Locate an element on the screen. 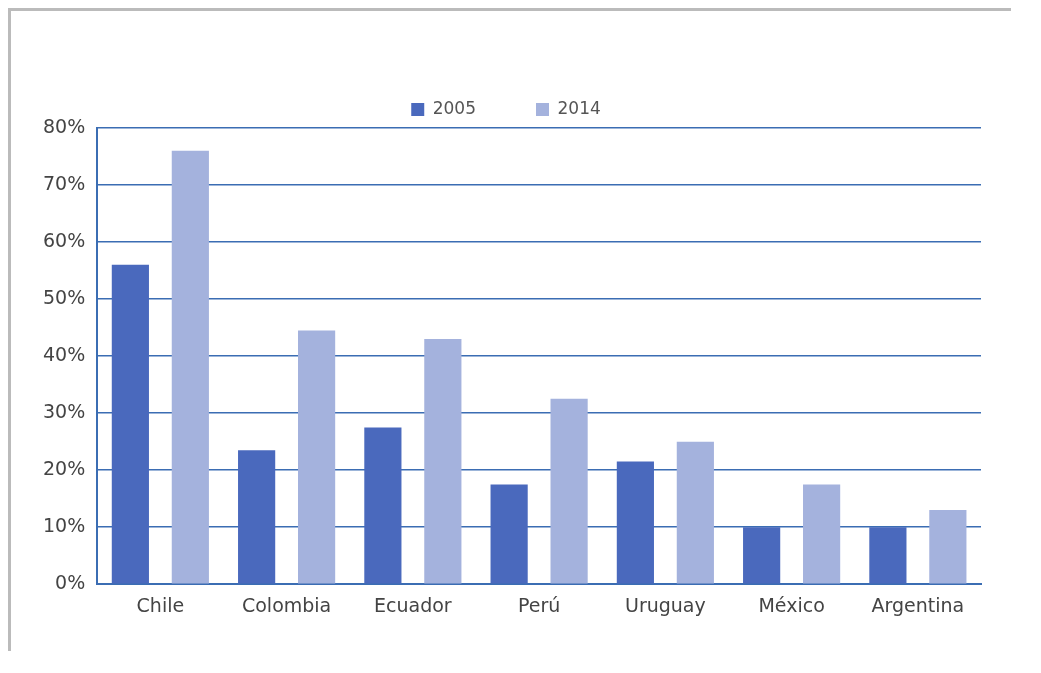 Image resolution: width=1041 pixels, height=673 pixels. y-tick-label: 40% is located at coordinates (64, 354).